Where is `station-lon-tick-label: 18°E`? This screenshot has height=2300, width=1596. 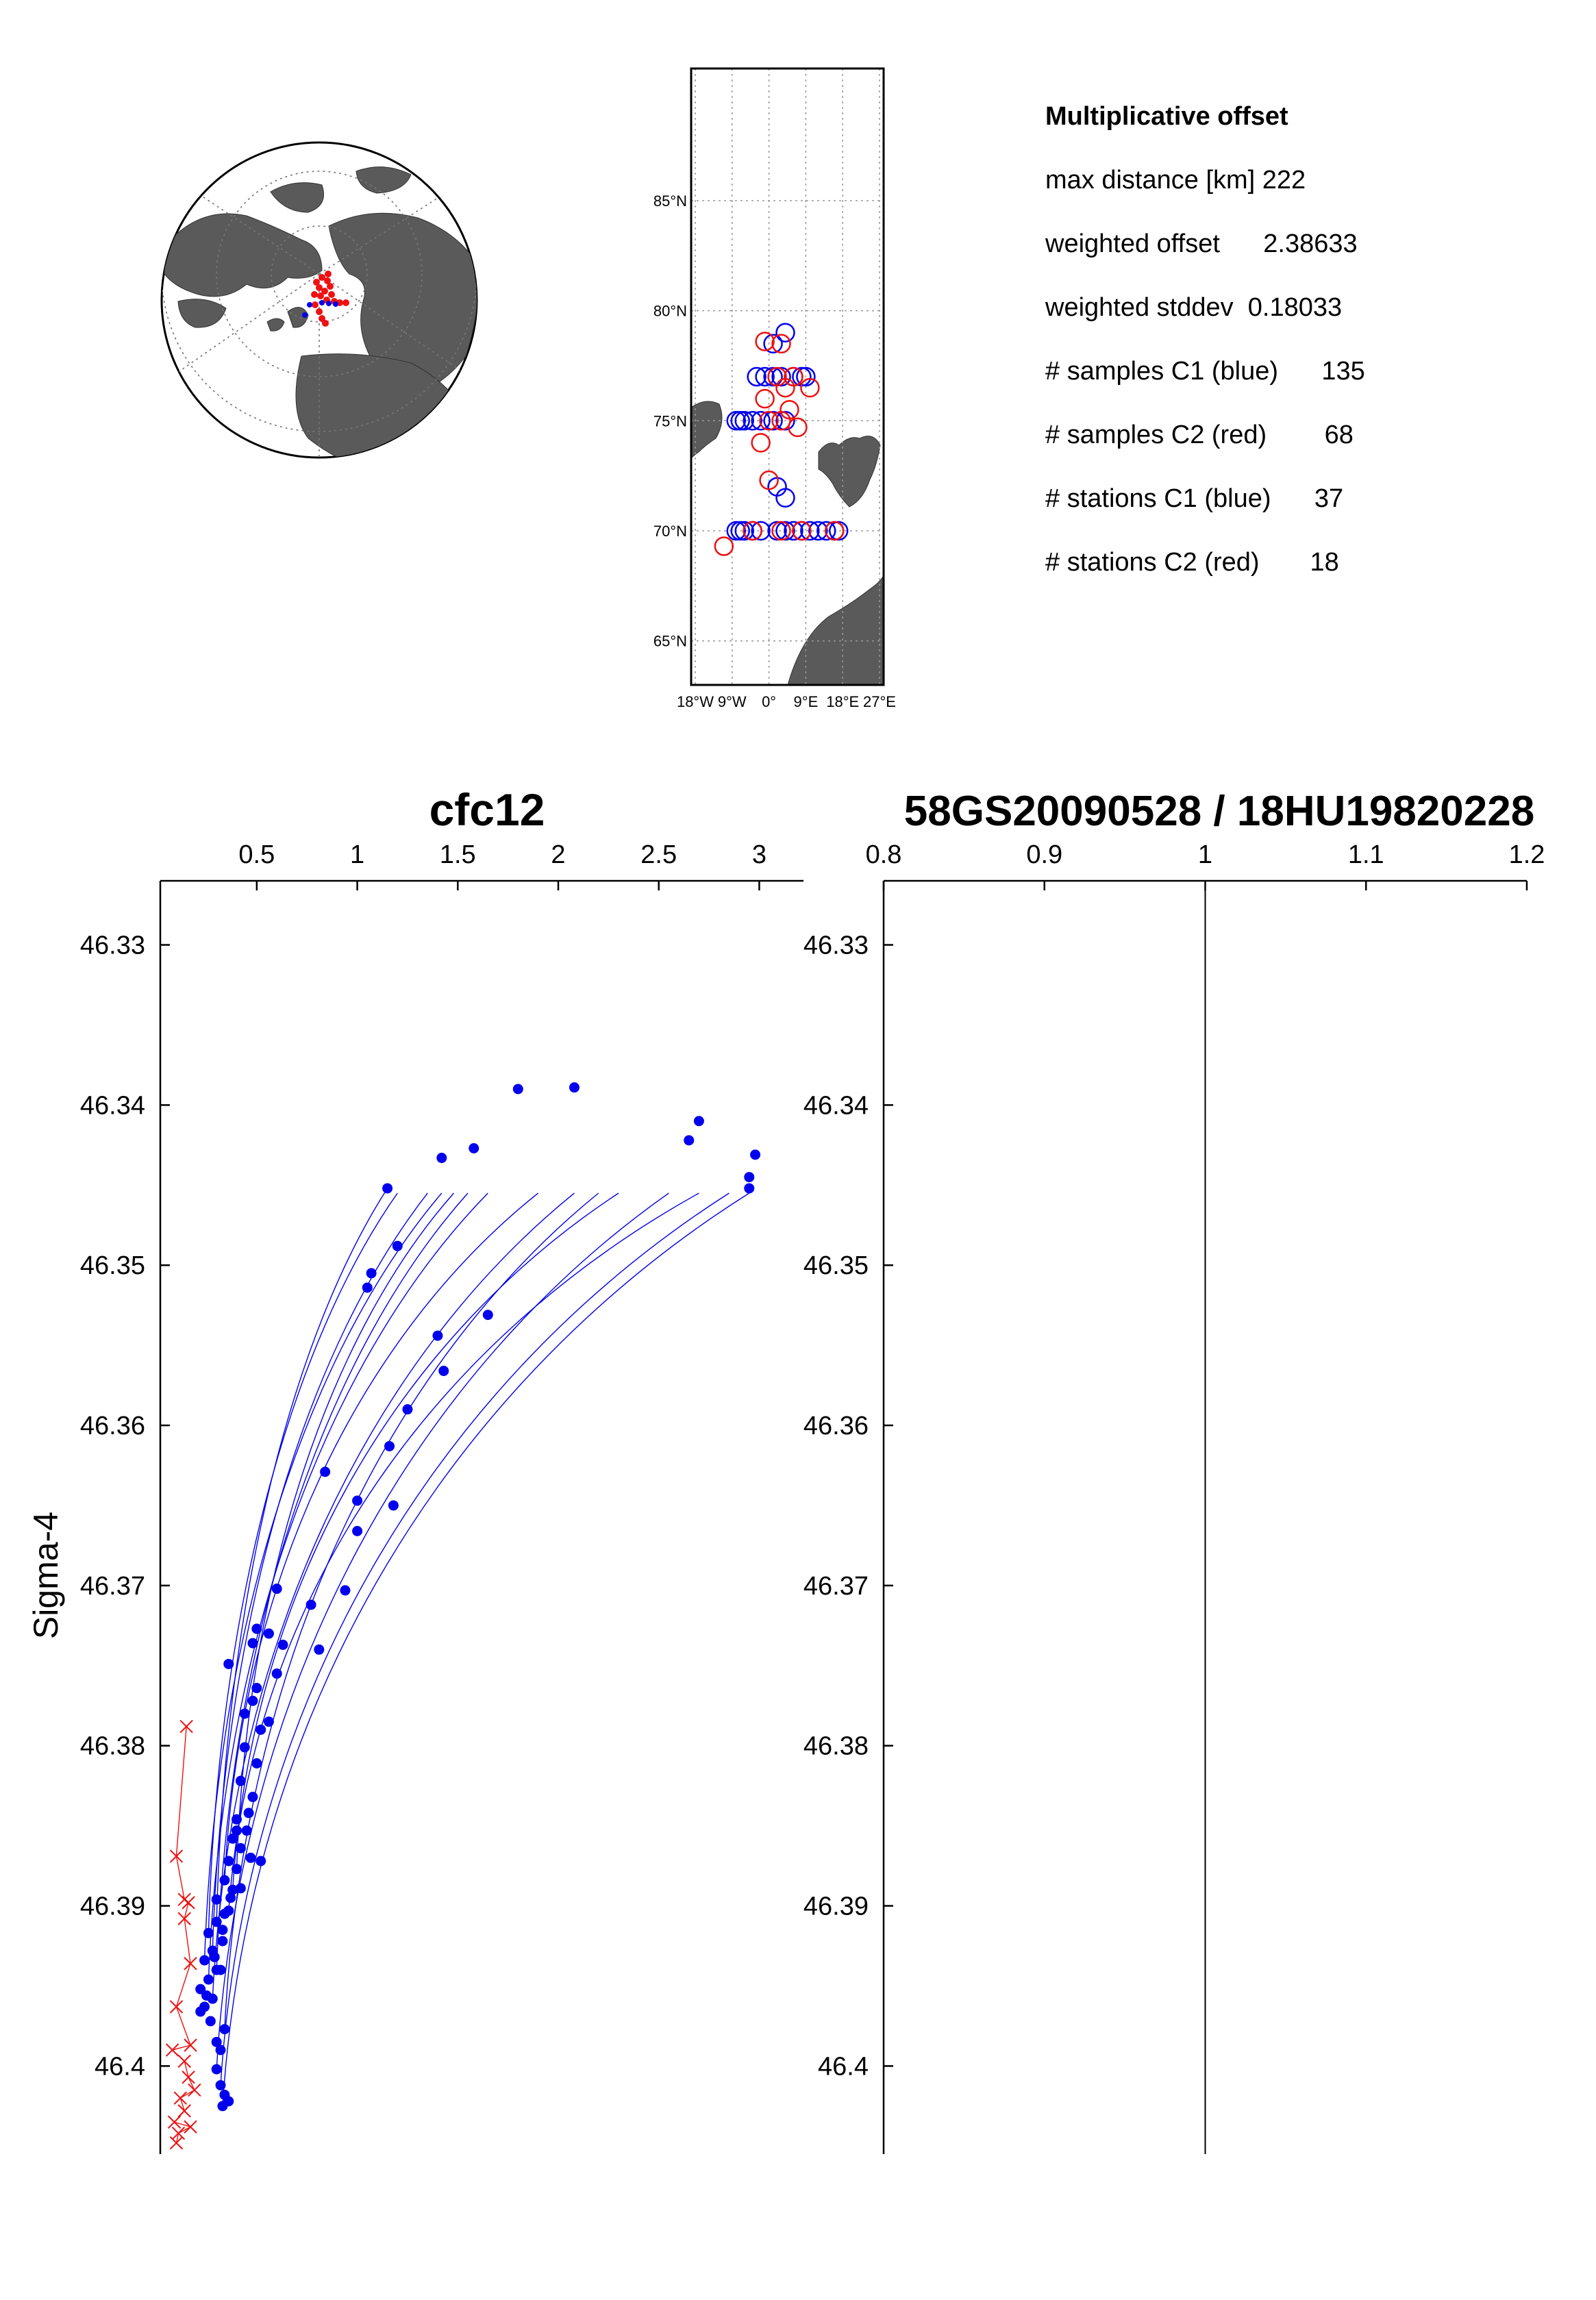
station-lon-tick-label: 18°E is located at coordinates (842, 701).